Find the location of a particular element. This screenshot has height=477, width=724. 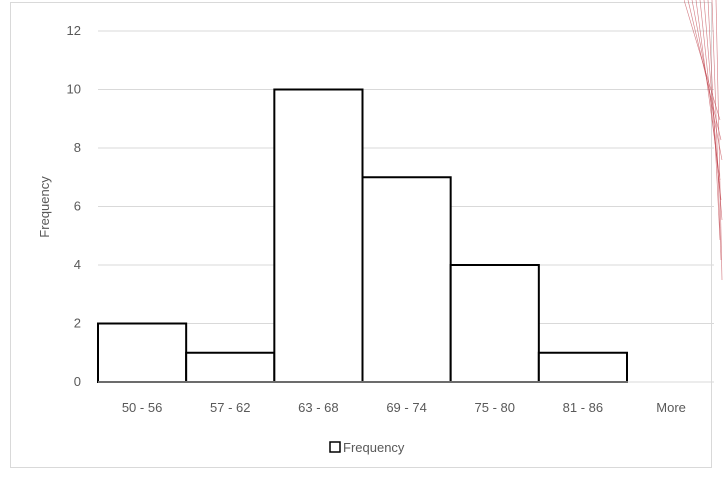

decorative-lines is located at coordinates (703, 140).